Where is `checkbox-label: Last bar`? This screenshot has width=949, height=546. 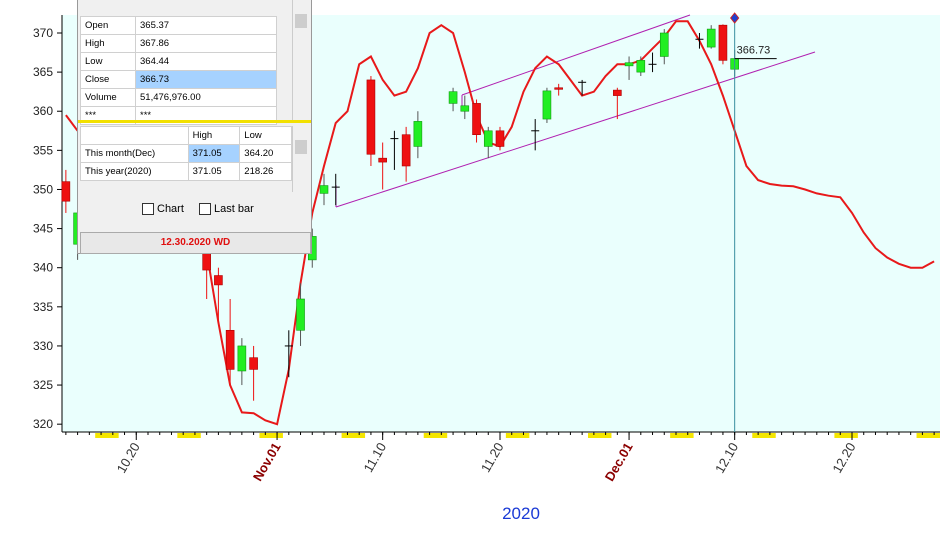 checkbox-label: Last bar is located at coordinates (234, 209).